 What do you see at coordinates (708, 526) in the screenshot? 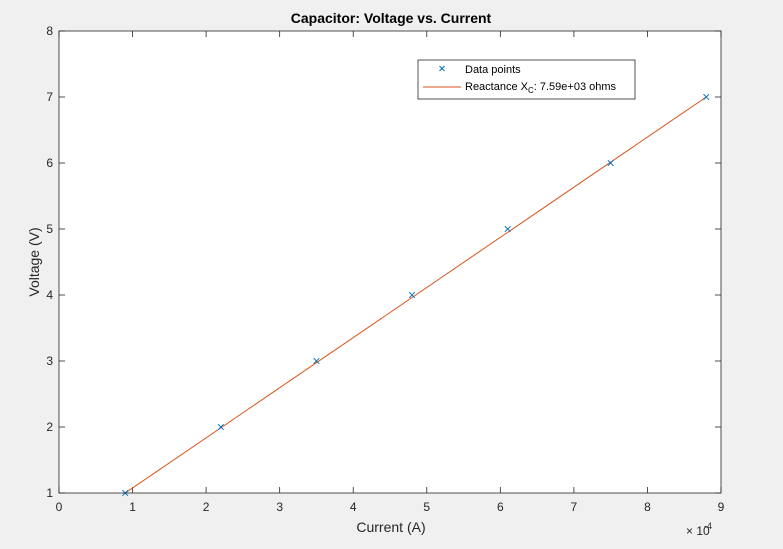
I see `x-exponent-power: -4` at bounding box center [708, 526].